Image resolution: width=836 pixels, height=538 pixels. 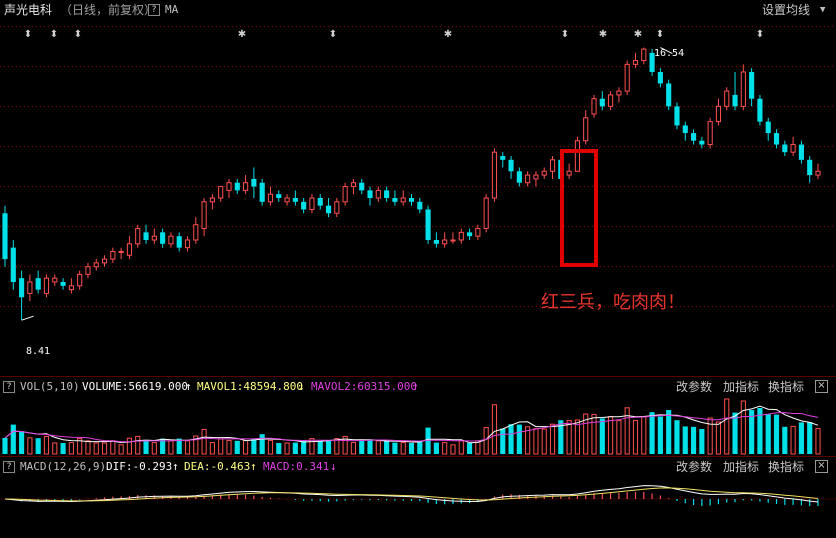 I want to click on highlight-box, so click(x=579, y=208).